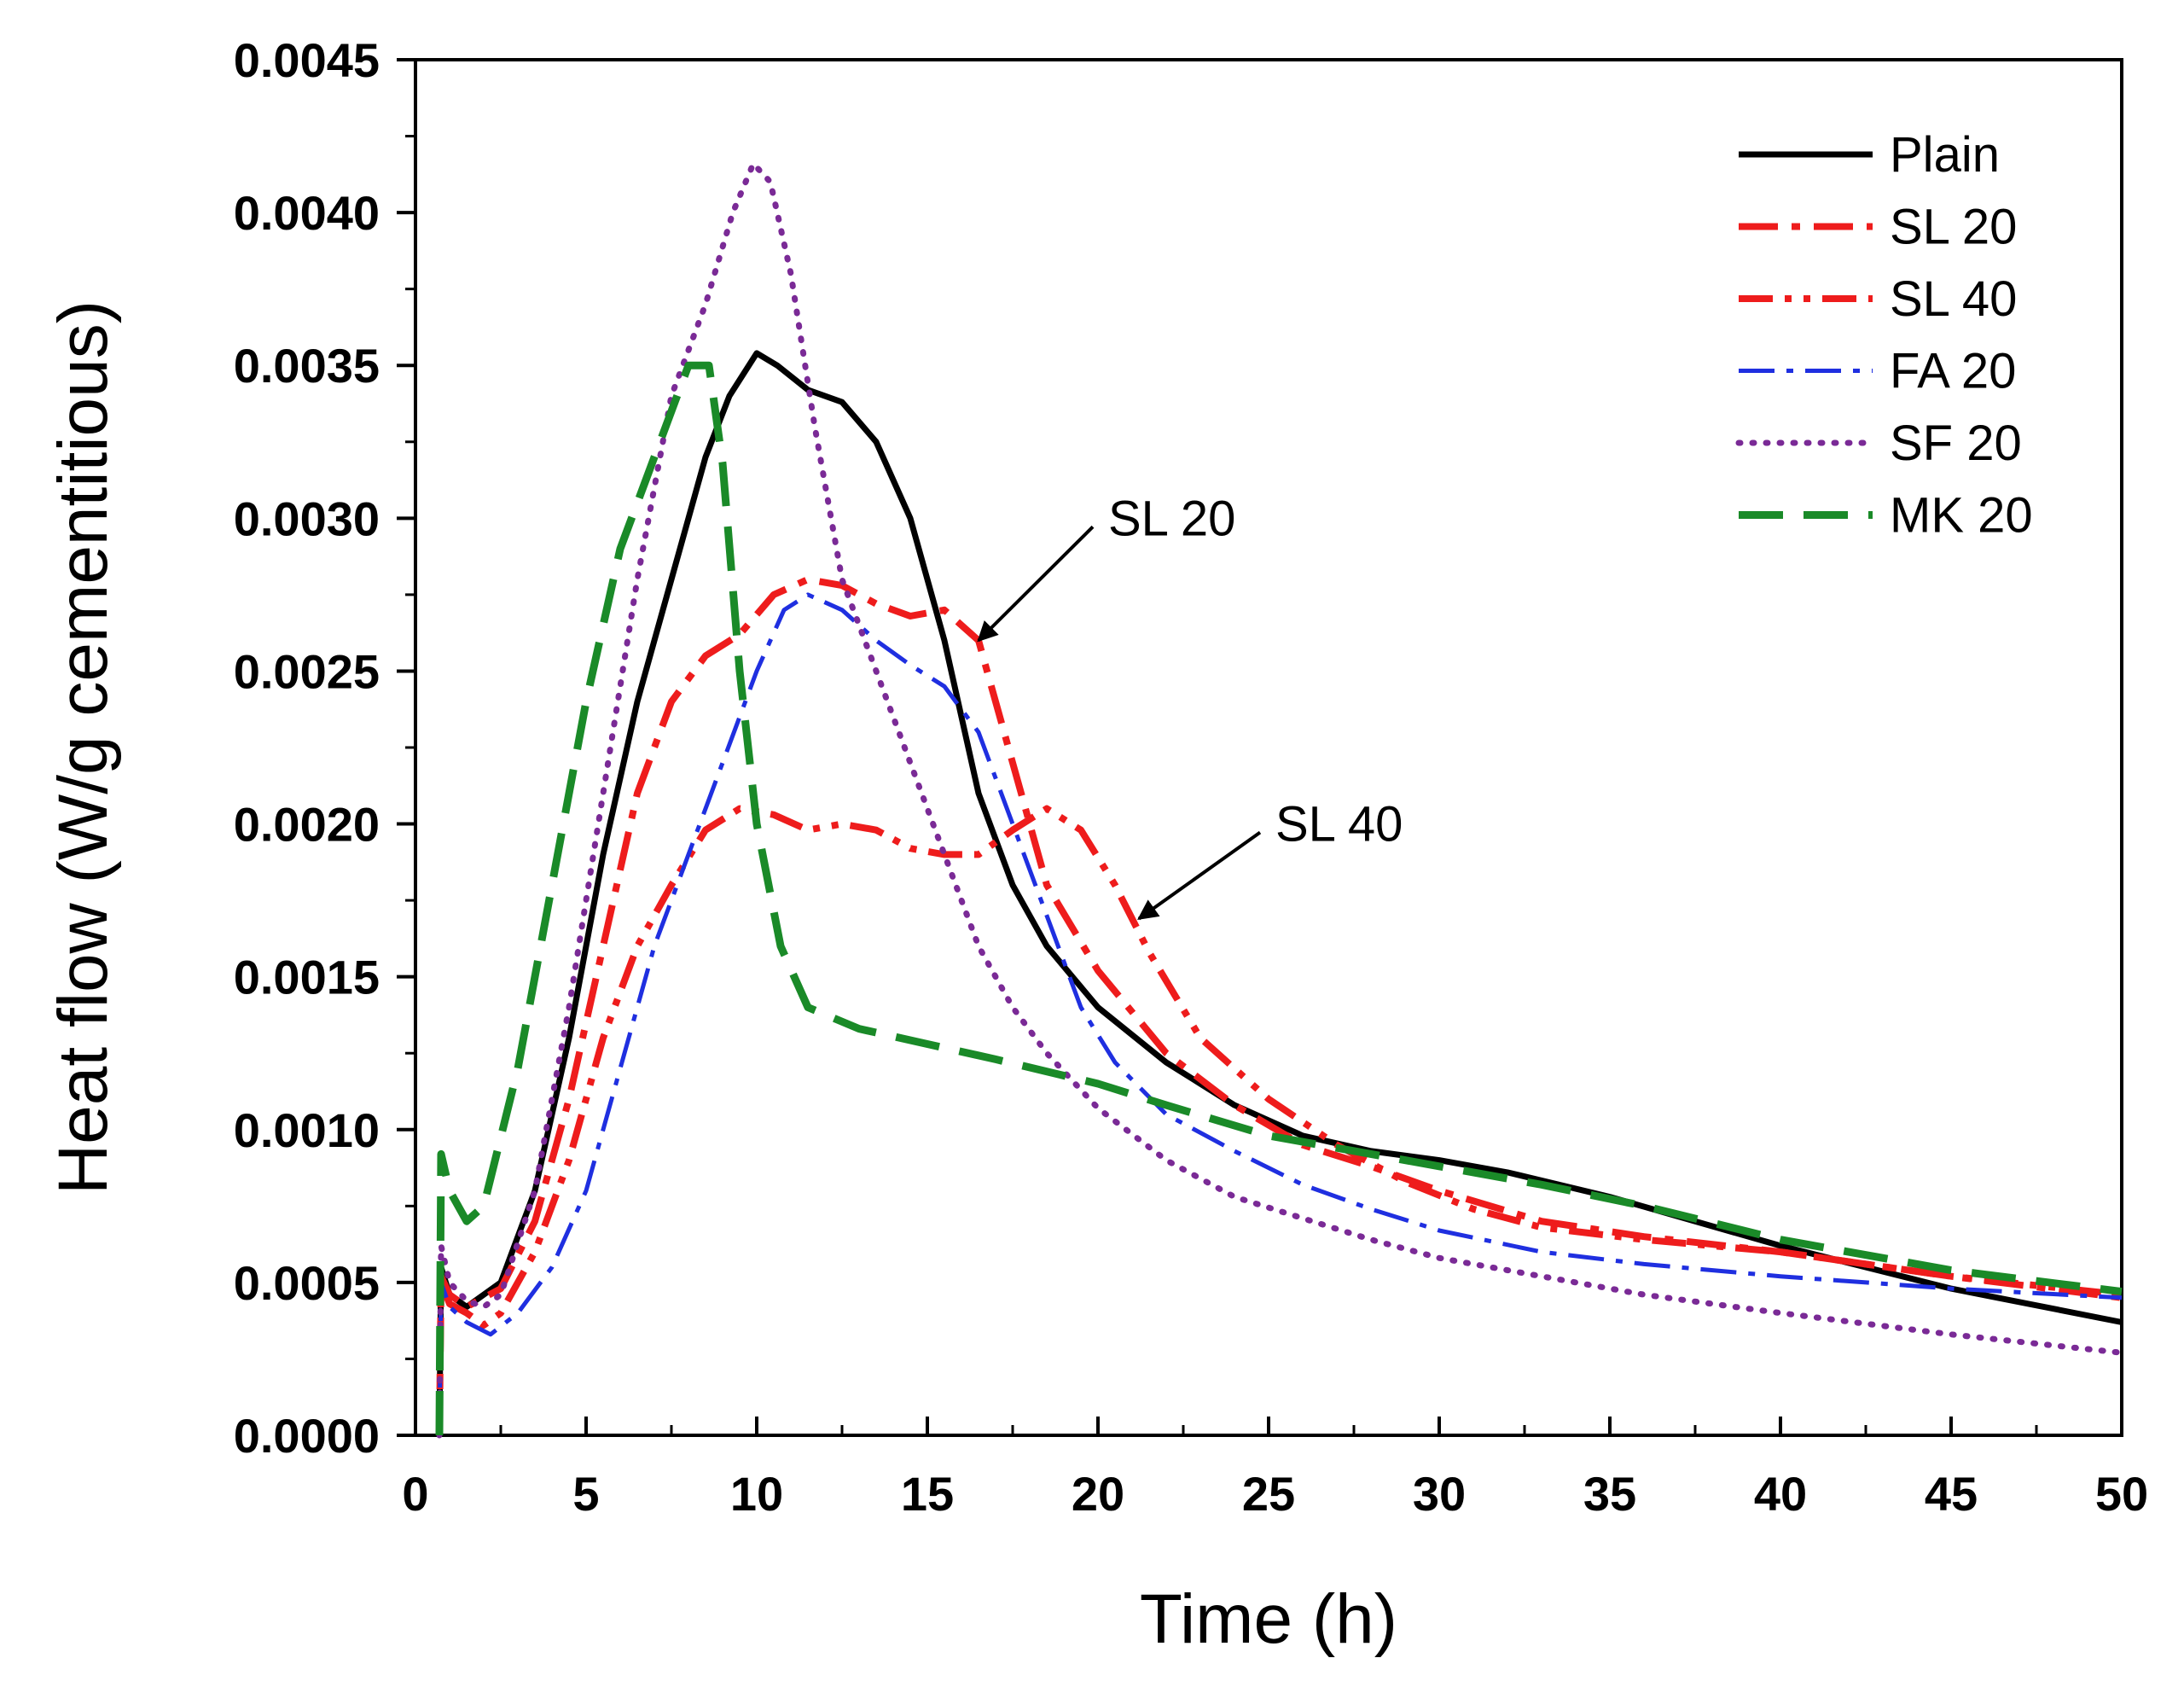 Image resolution: width=2184 pixels, height=1693 pixels. I want to click on x-tick-label: 50, so click(2121, 1494).